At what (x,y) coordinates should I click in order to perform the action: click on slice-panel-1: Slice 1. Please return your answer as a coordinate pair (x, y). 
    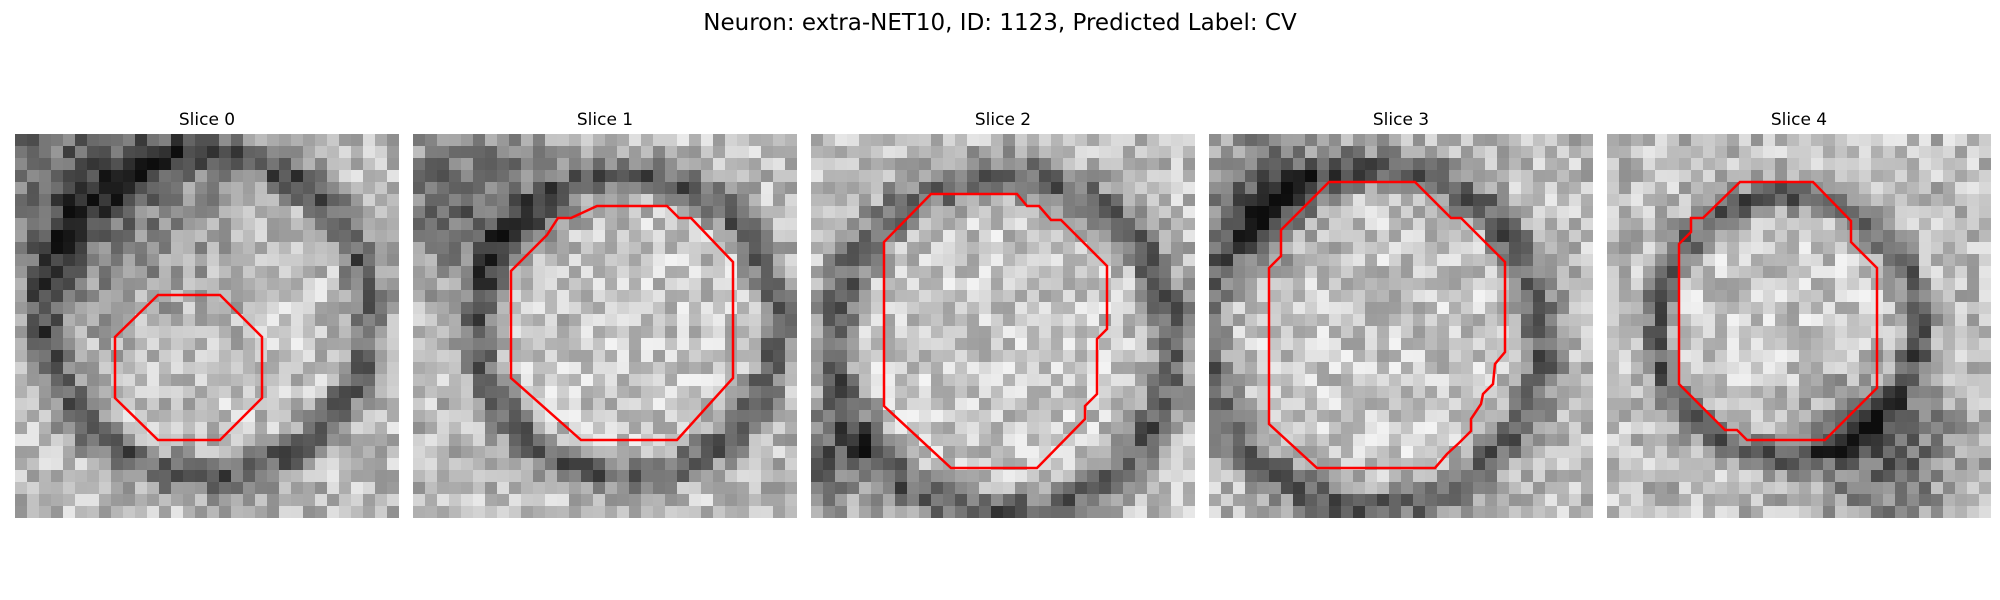
    Looking at the image, I should click on (605, 314).